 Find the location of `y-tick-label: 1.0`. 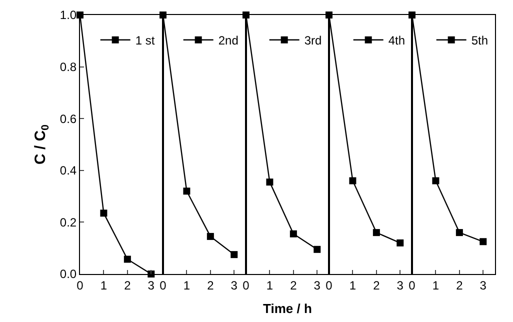

y-tick-label: 1.0 is located at coordinates (68, 15).